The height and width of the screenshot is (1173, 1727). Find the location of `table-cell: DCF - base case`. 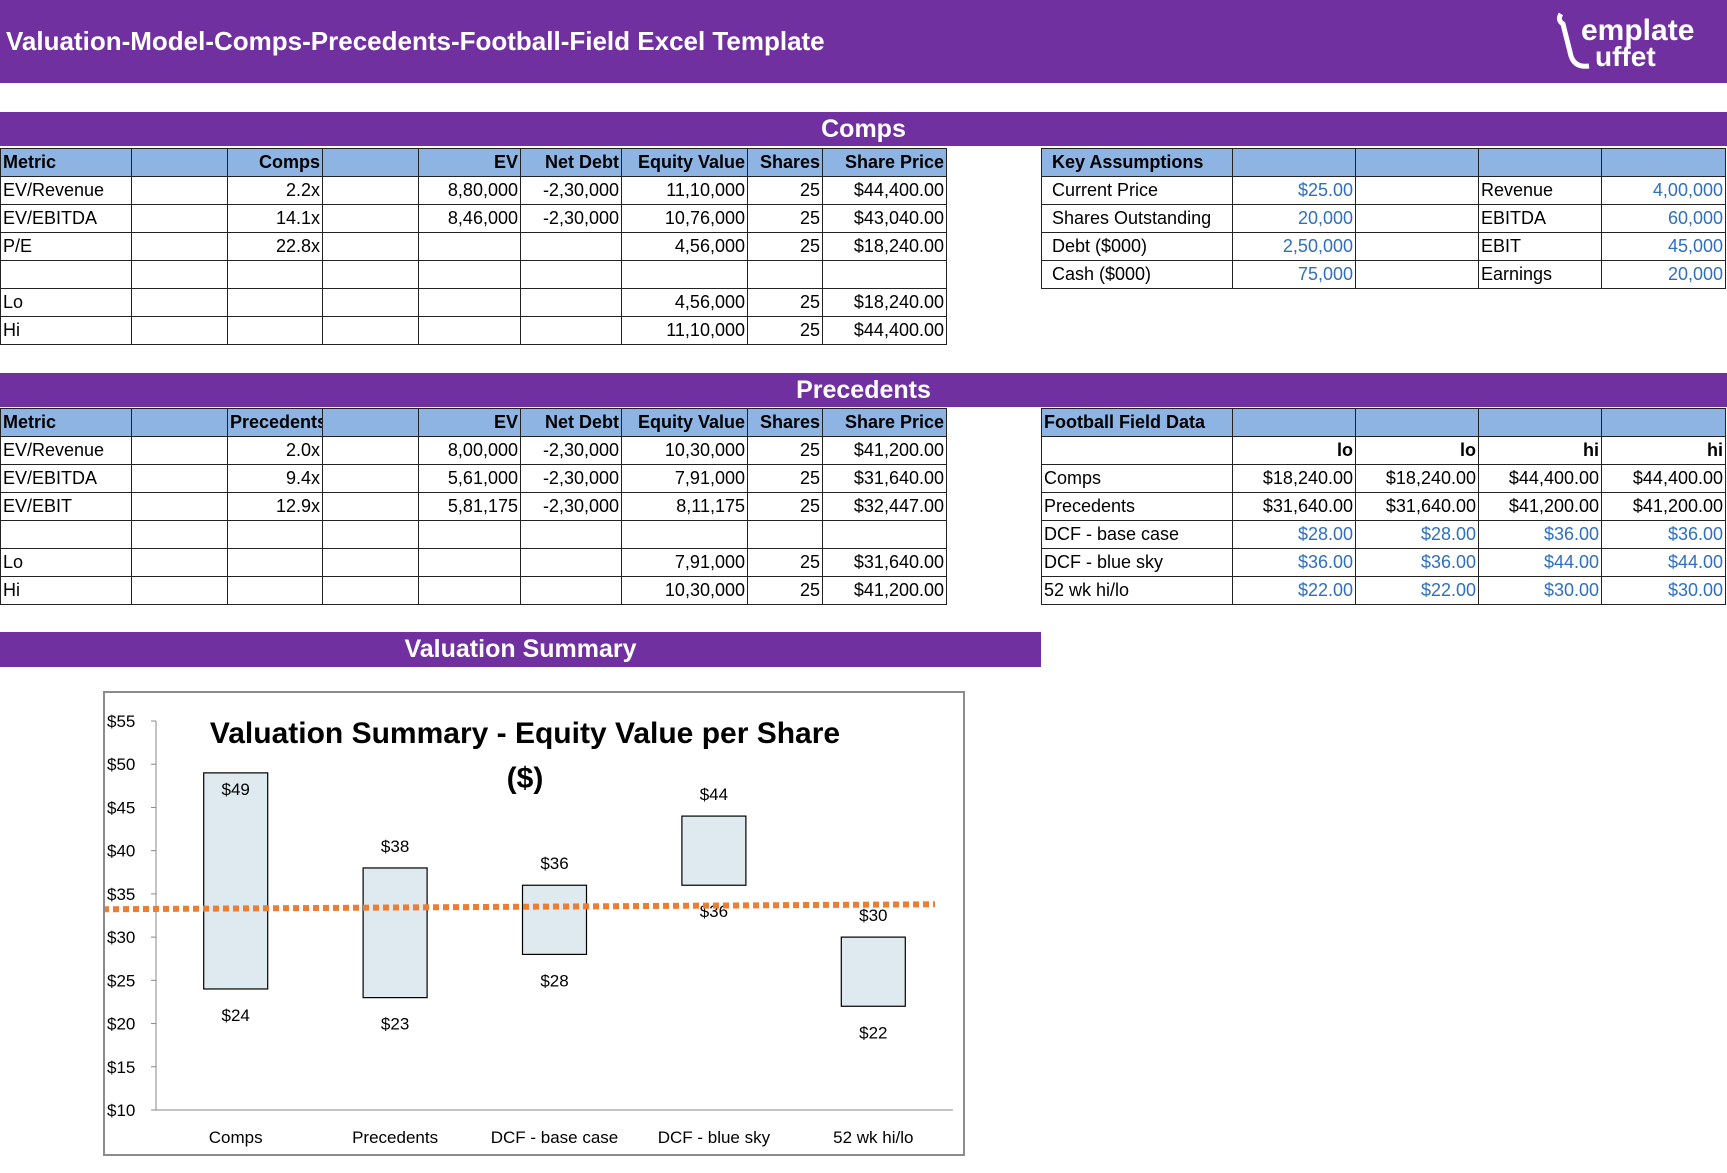

table-cell: DCF - base case is located at coordinates (1137, 534).